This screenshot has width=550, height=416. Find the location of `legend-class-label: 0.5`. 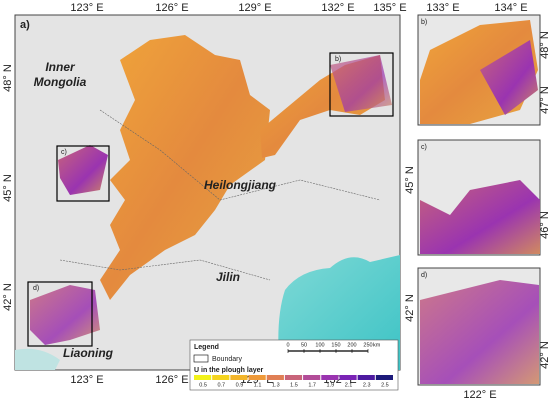

legend-class-label: 0.5 is located at coordinates (203, 385).